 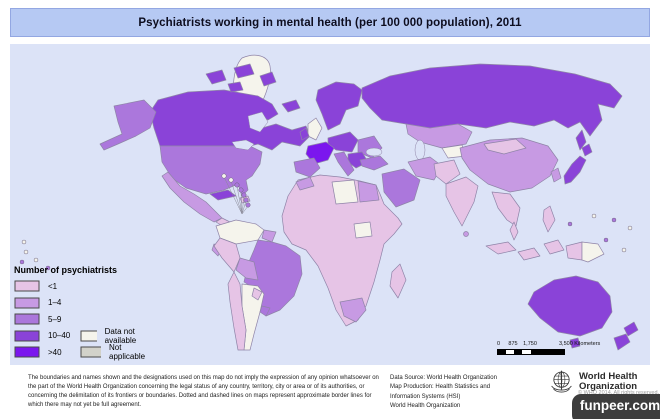 I want to click on region-indonesia-java, so click(x=529, y=254).